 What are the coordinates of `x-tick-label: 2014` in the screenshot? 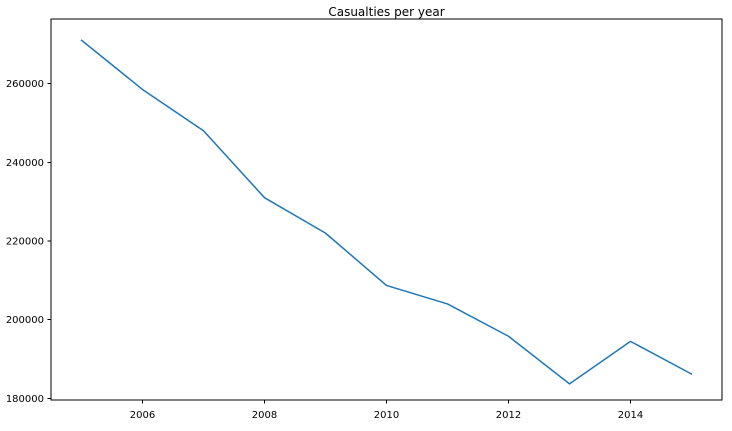 It's located at (630, 415).